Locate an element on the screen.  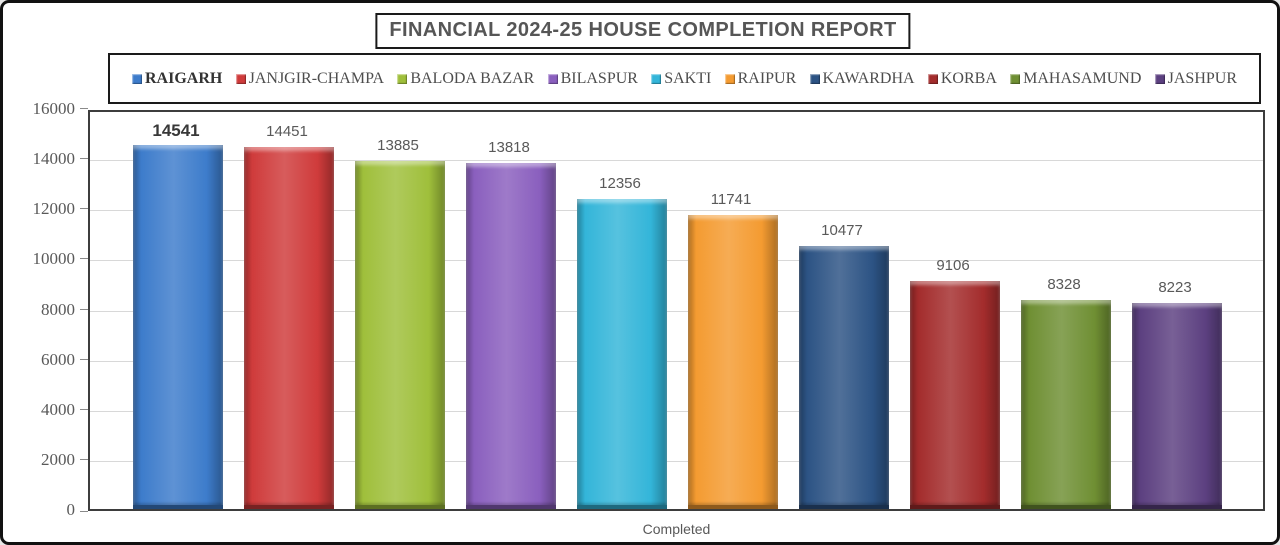
legend-label: SAKTI is located at coordinates (688, 78).